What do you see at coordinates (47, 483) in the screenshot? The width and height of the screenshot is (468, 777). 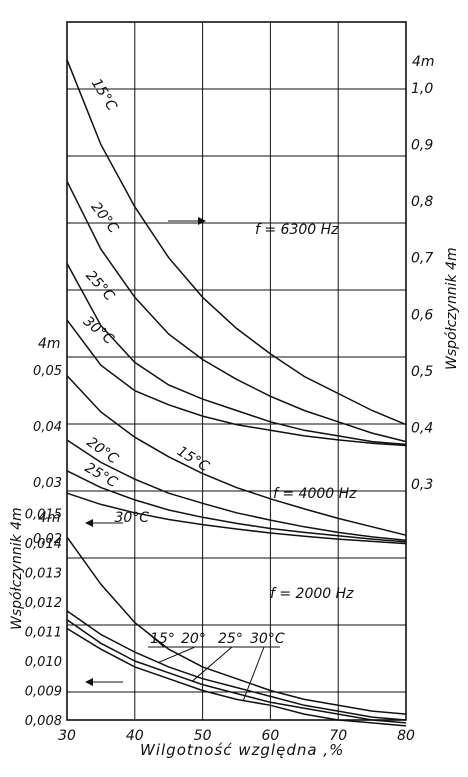 I see `left-axis-tick-label: 0,03` at bounding box center [47, 483].